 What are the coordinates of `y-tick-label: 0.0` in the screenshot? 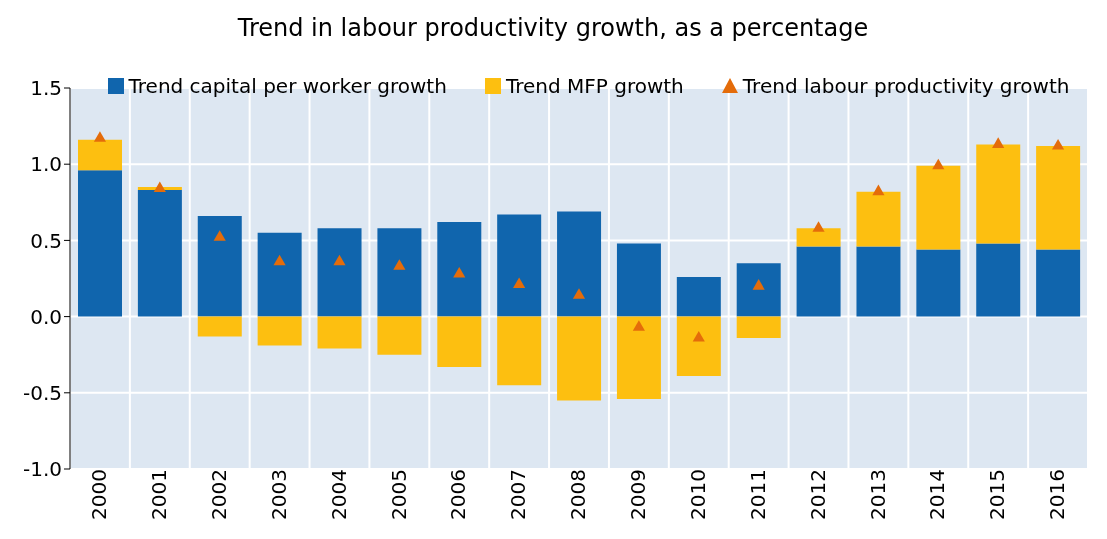 It's located at (46, 316).